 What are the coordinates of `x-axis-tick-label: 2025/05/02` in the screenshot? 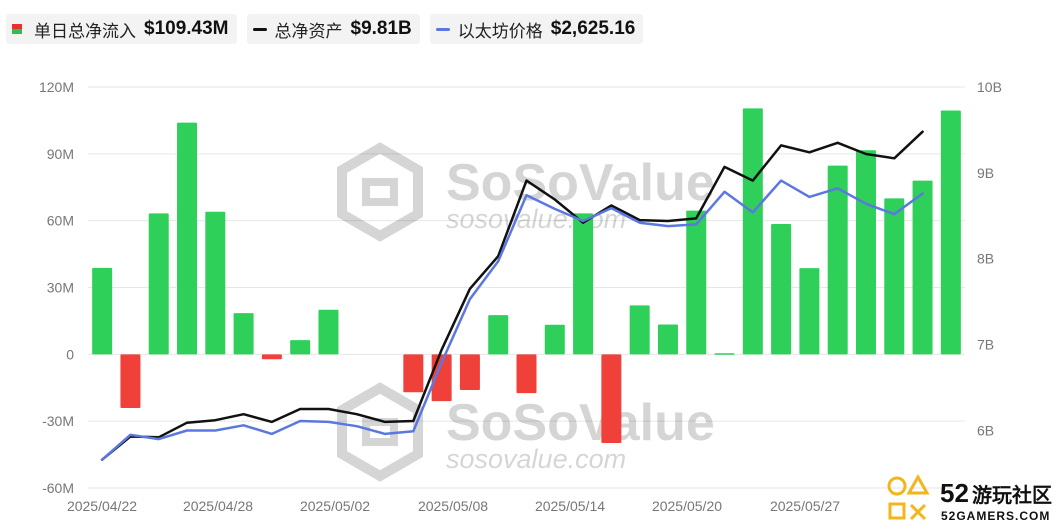 It's located at (335, 506).